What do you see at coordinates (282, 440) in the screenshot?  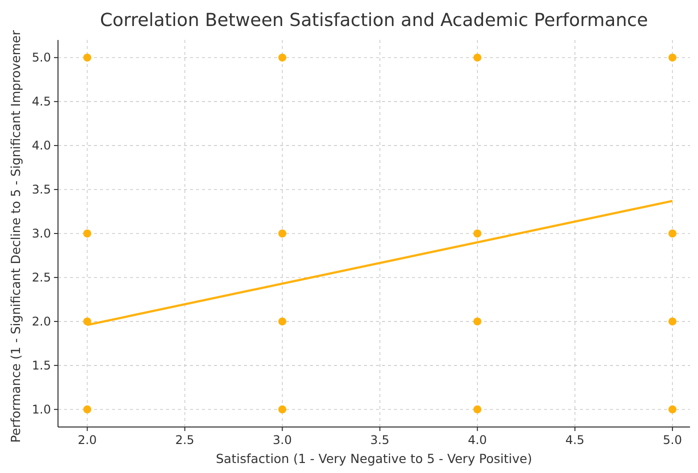 I see `x-tick-label: 3.0` at bounding box center [282, 440].